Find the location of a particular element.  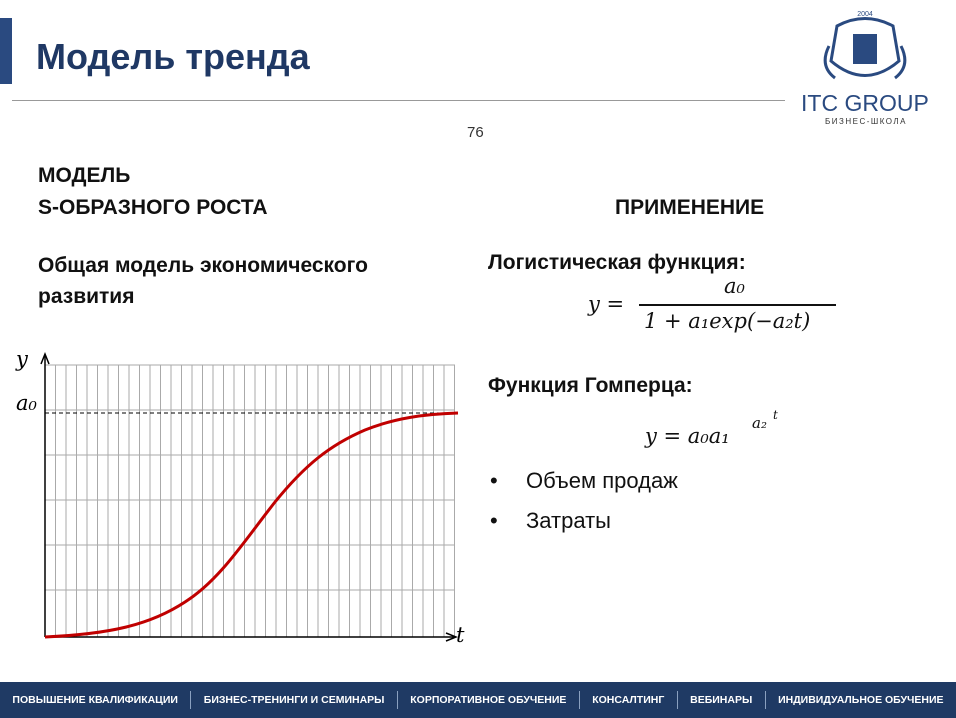

formula-numerator: a₀ is located at coordinates (734, 286).